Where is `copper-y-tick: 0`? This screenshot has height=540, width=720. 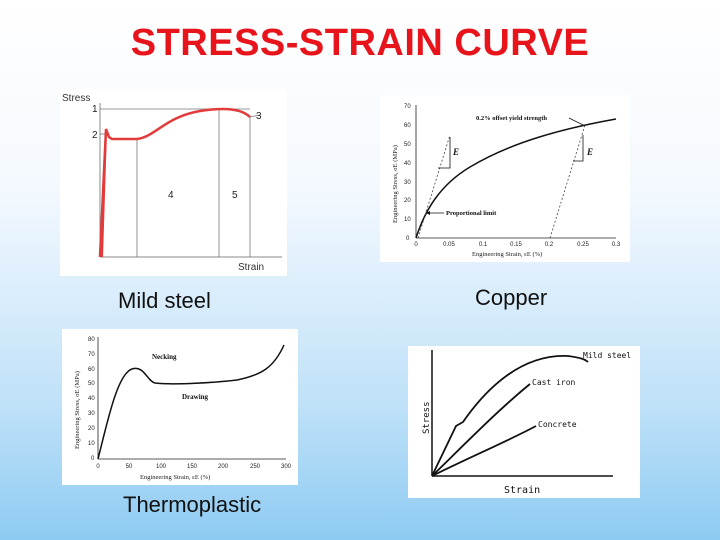 copper-y-tick: 0 is located at coordinates (408, 239).